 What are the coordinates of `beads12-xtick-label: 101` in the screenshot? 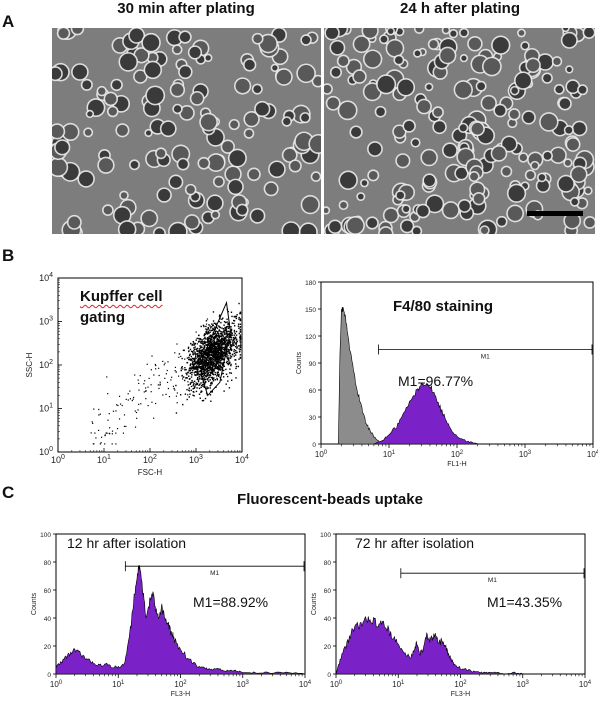 It's located at (118, 684).